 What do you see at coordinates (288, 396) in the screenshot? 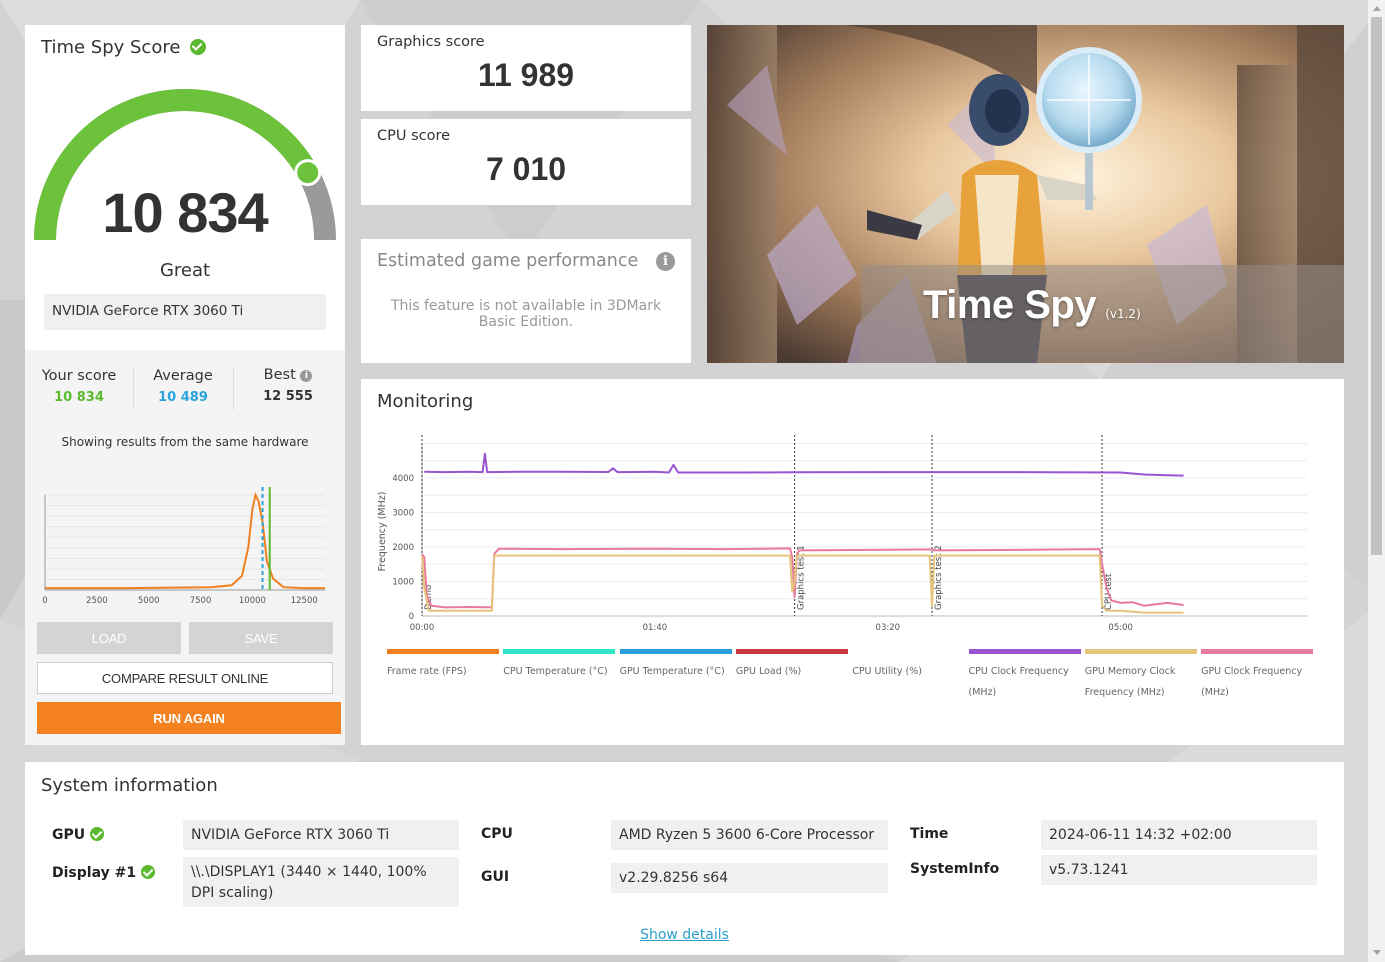
I see `best-value: 12 555` at bounding box center [288, 396].